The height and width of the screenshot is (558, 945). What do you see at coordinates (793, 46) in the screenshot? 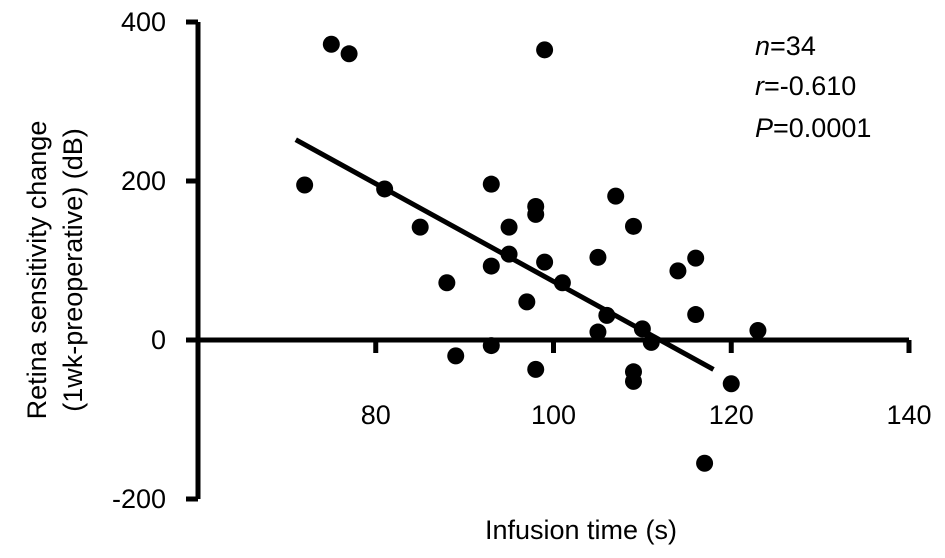
I see `stat-n-value: =34` at bounding box center [793, 46].